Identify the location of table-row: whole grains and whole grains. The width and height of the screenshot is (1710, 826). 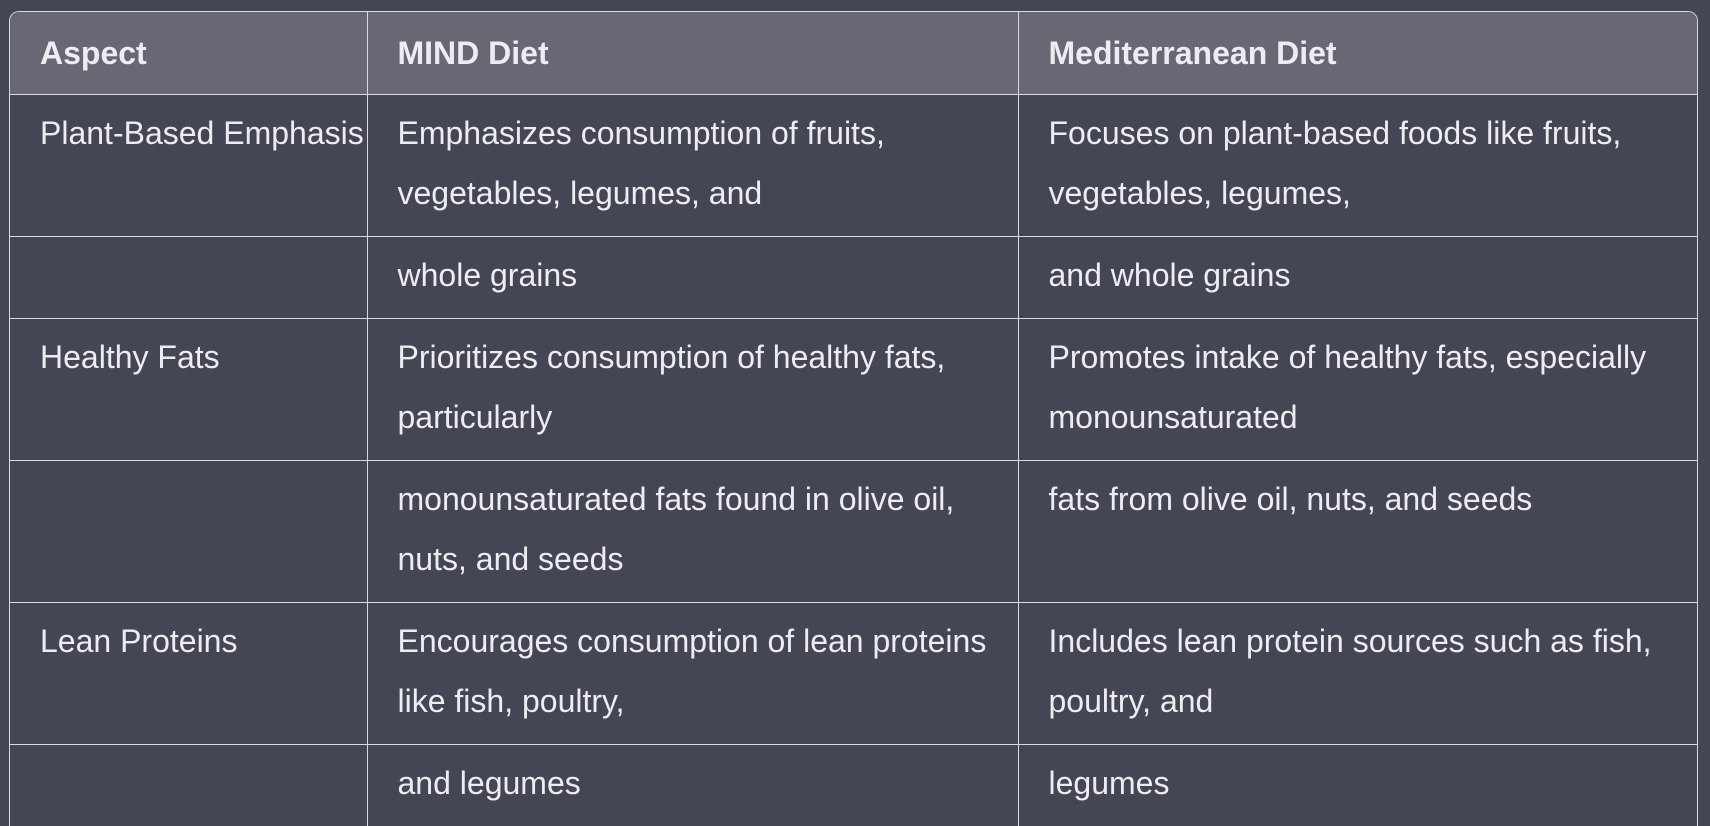
(853, 277).